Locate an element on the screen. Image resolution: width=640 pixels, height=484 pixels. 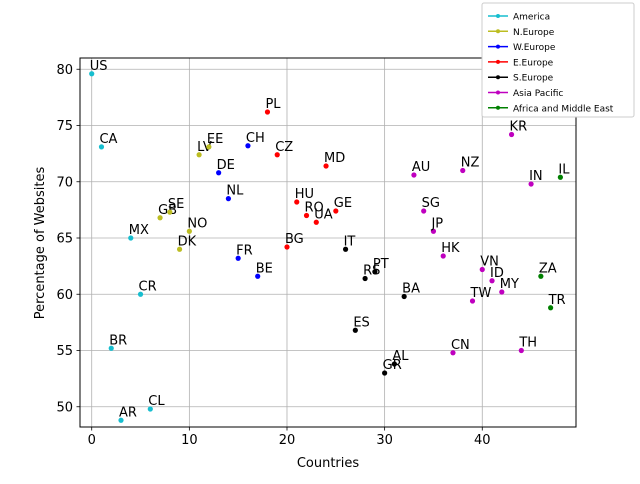
point-label-my: MY is located at coordinates (509, 284).